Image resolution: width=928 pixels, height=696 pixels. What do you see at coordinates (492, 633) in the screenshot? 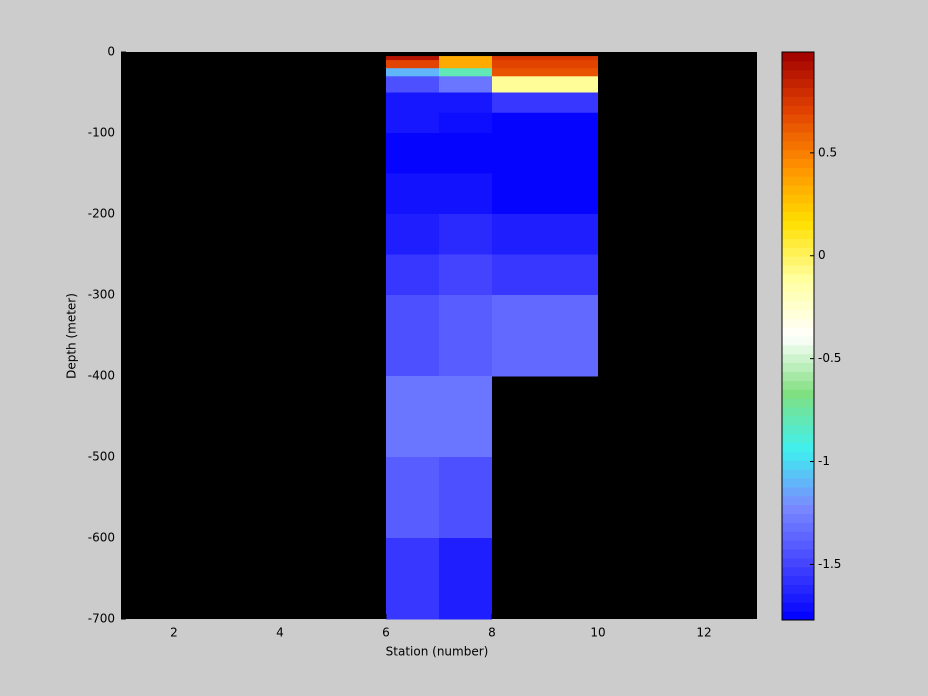
I see `x-tick-label: 8` at bounding box center [492, 633].